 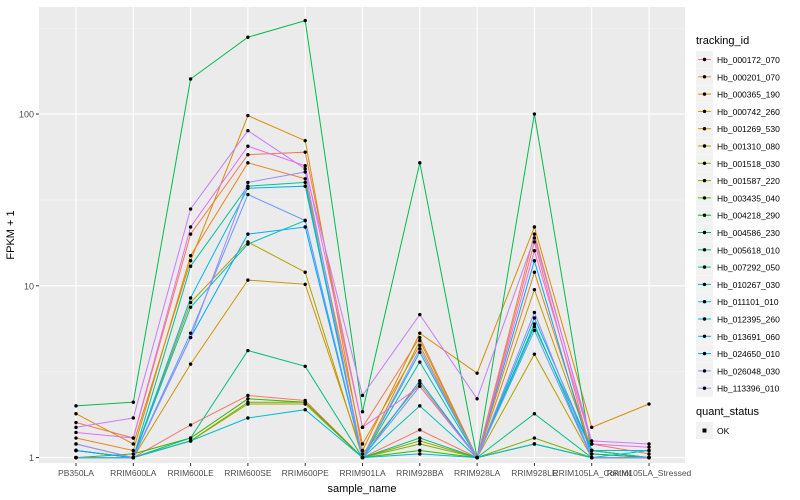 What do you see at coordinates (704, 430) in the screenshot?
I see `shape-legend-marker` at bounding box center [704, 430].